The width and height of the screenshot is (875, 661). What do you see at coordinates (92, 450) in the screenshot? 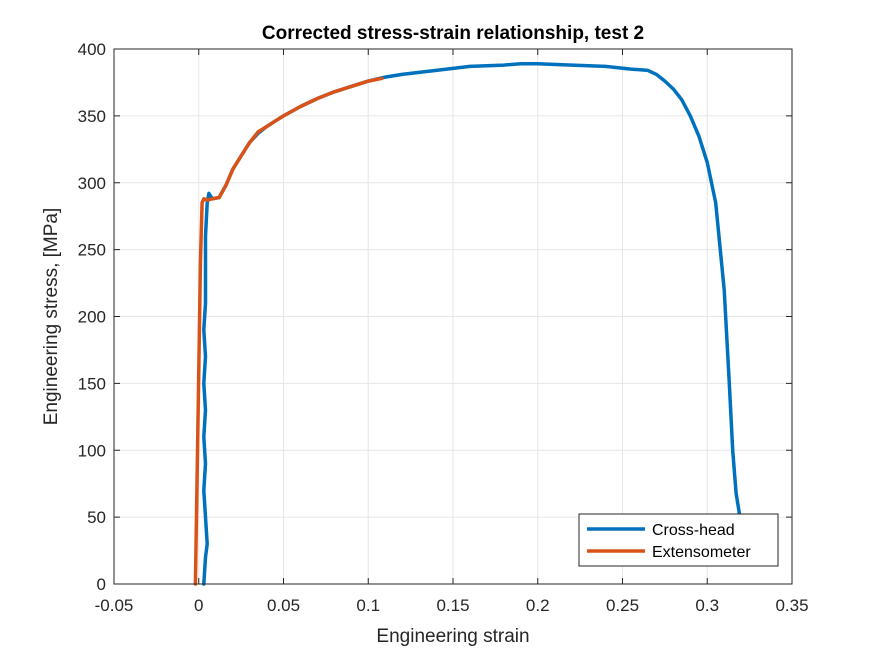
I see `y-tick-label: 100` at bounding box center [92, 450].